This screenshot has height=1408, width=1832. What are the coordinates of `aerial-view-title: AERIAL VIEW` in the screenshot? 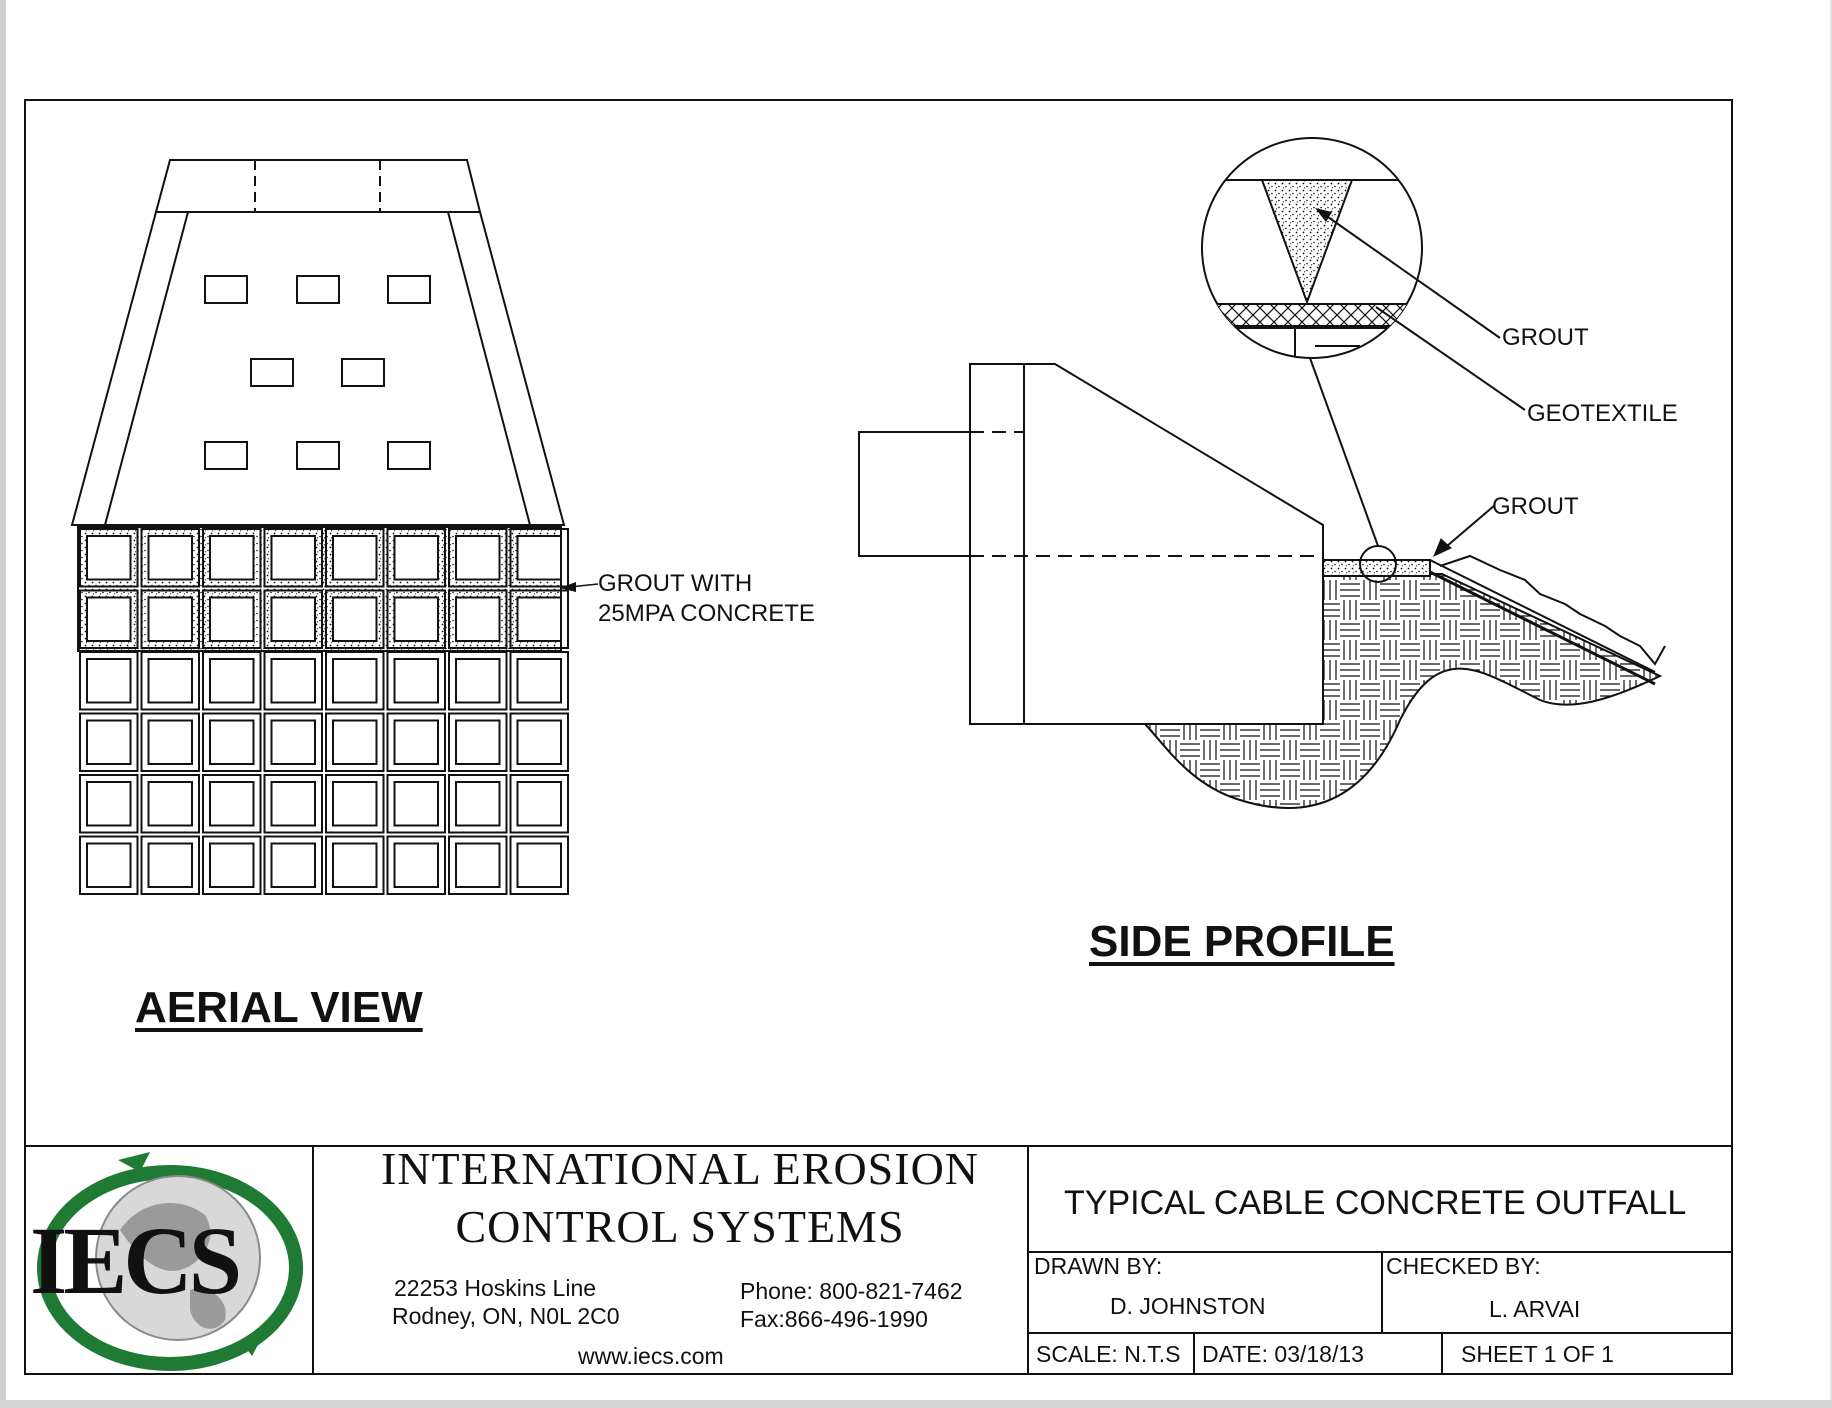 It's located at (279, 1007).